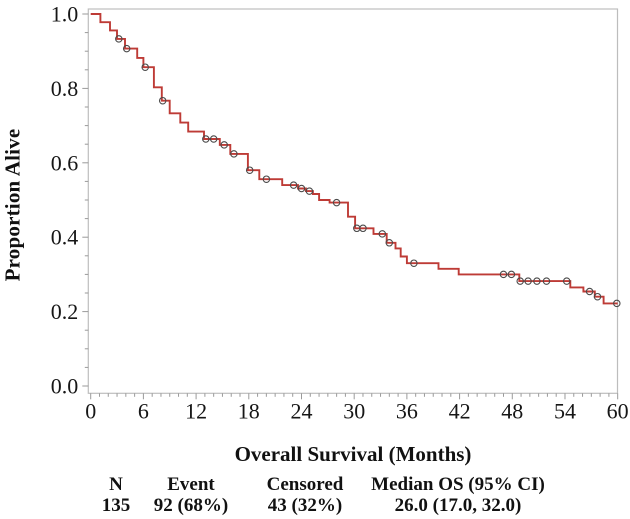  What do you see at coordinates (458, 484) in the screenshot?
I see `summary-header-median-os: Median OS (95% CI)` at bounding box center [458, 484].